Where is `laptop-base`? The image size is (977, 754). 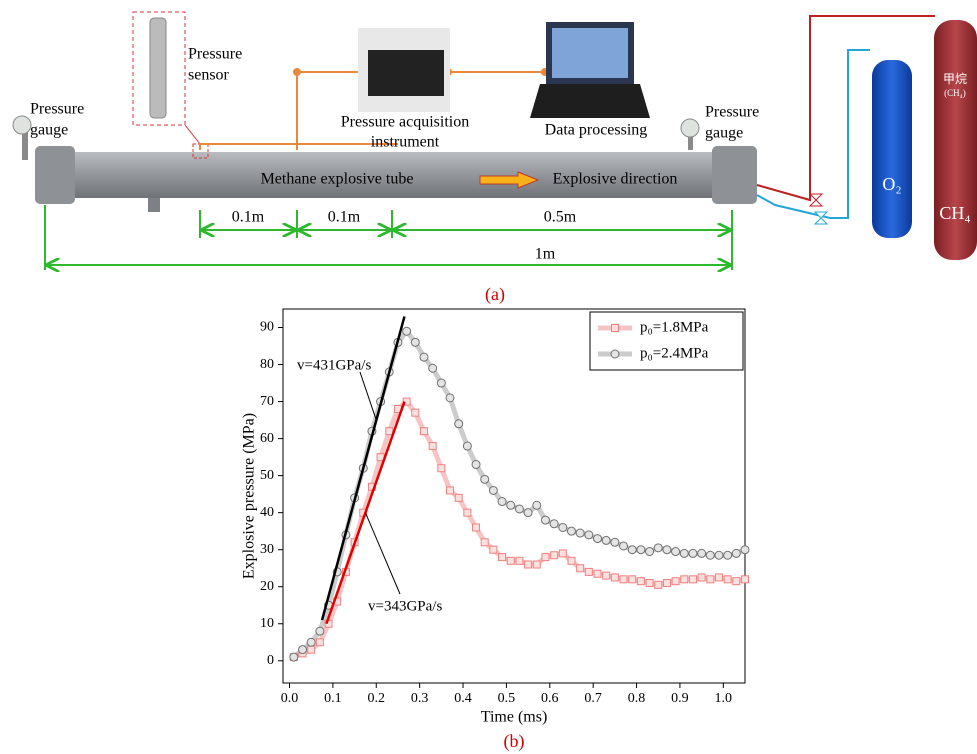
laptop-base is located at coordinates (590, 101).